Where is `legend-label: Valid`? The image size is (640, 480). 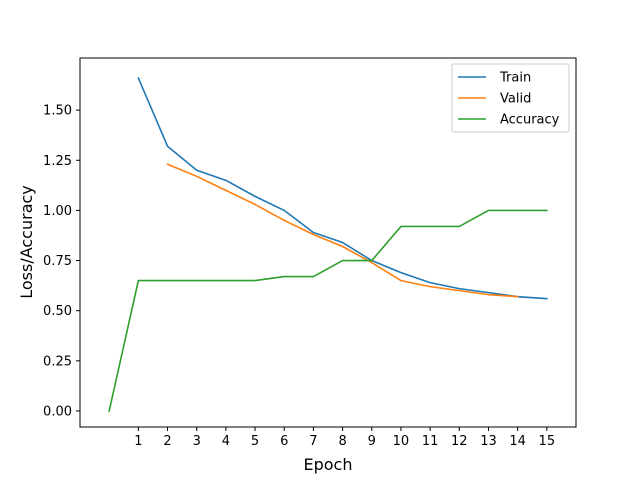
legend-label: Valid is located at coordinates (515, 99).